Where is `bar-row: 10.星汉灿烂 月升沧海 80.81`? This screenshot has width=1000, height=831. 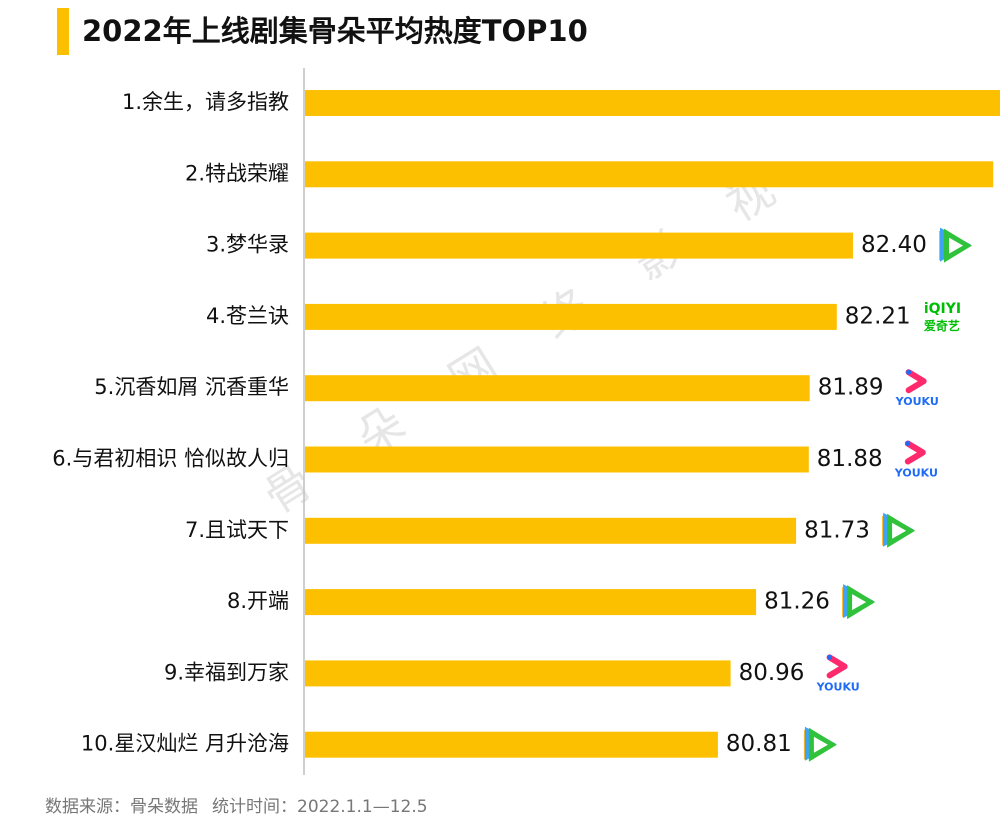
bar-row: 10.星汉灿烂 月升沧海 80.81 is located at coordinates (459, 744).